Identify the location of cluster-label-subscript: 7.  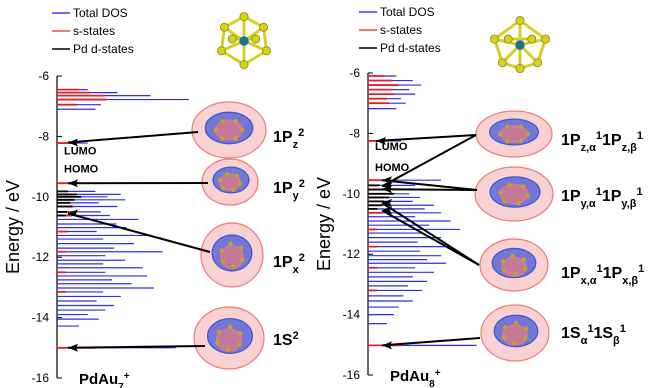
(121, 385).